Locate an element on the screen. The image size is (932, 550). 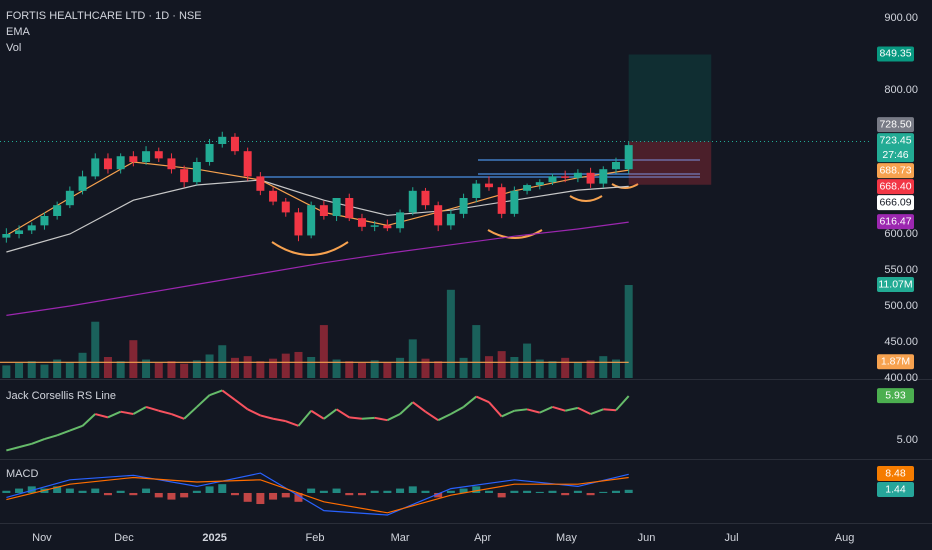
symbol-title: FORTIS HEALTHCARE LTD · 1D · NSE is located at coordinates (104, 16).